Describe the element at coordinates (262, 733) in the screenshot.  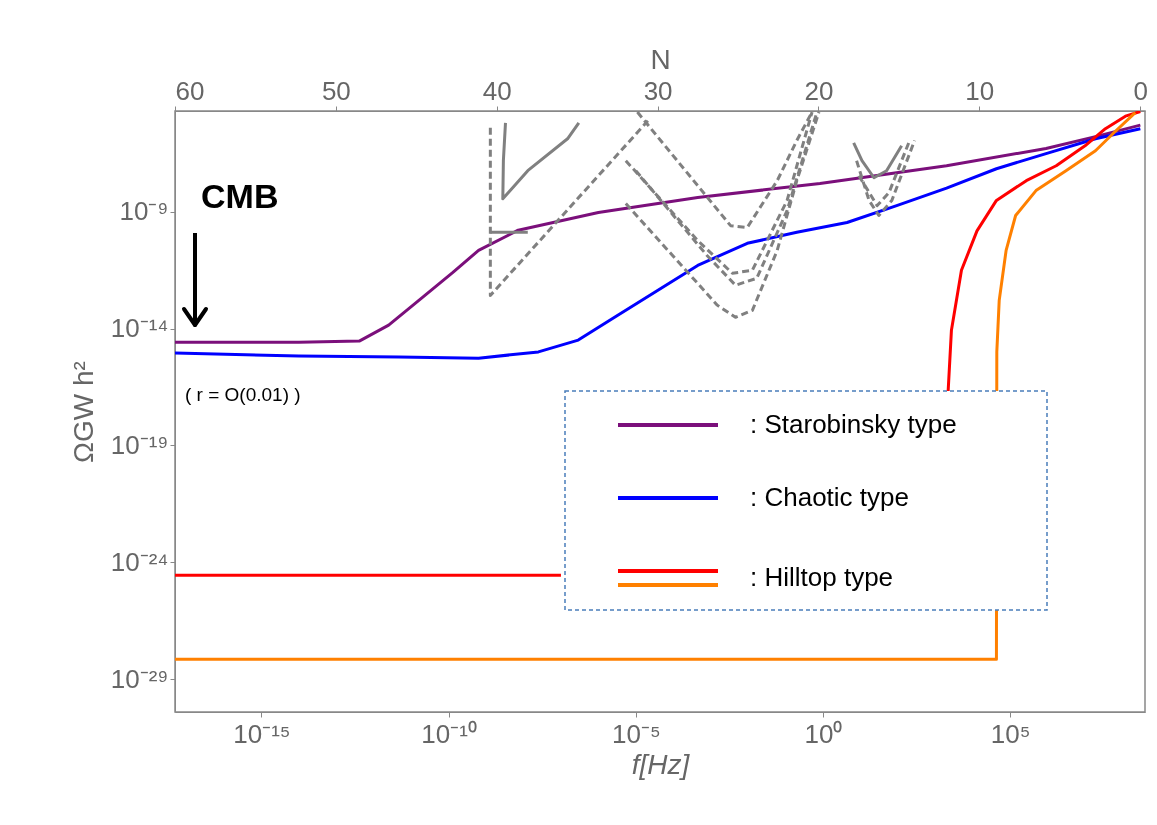
I see `x-tick-label: 10⁻¹⁵` at that location.